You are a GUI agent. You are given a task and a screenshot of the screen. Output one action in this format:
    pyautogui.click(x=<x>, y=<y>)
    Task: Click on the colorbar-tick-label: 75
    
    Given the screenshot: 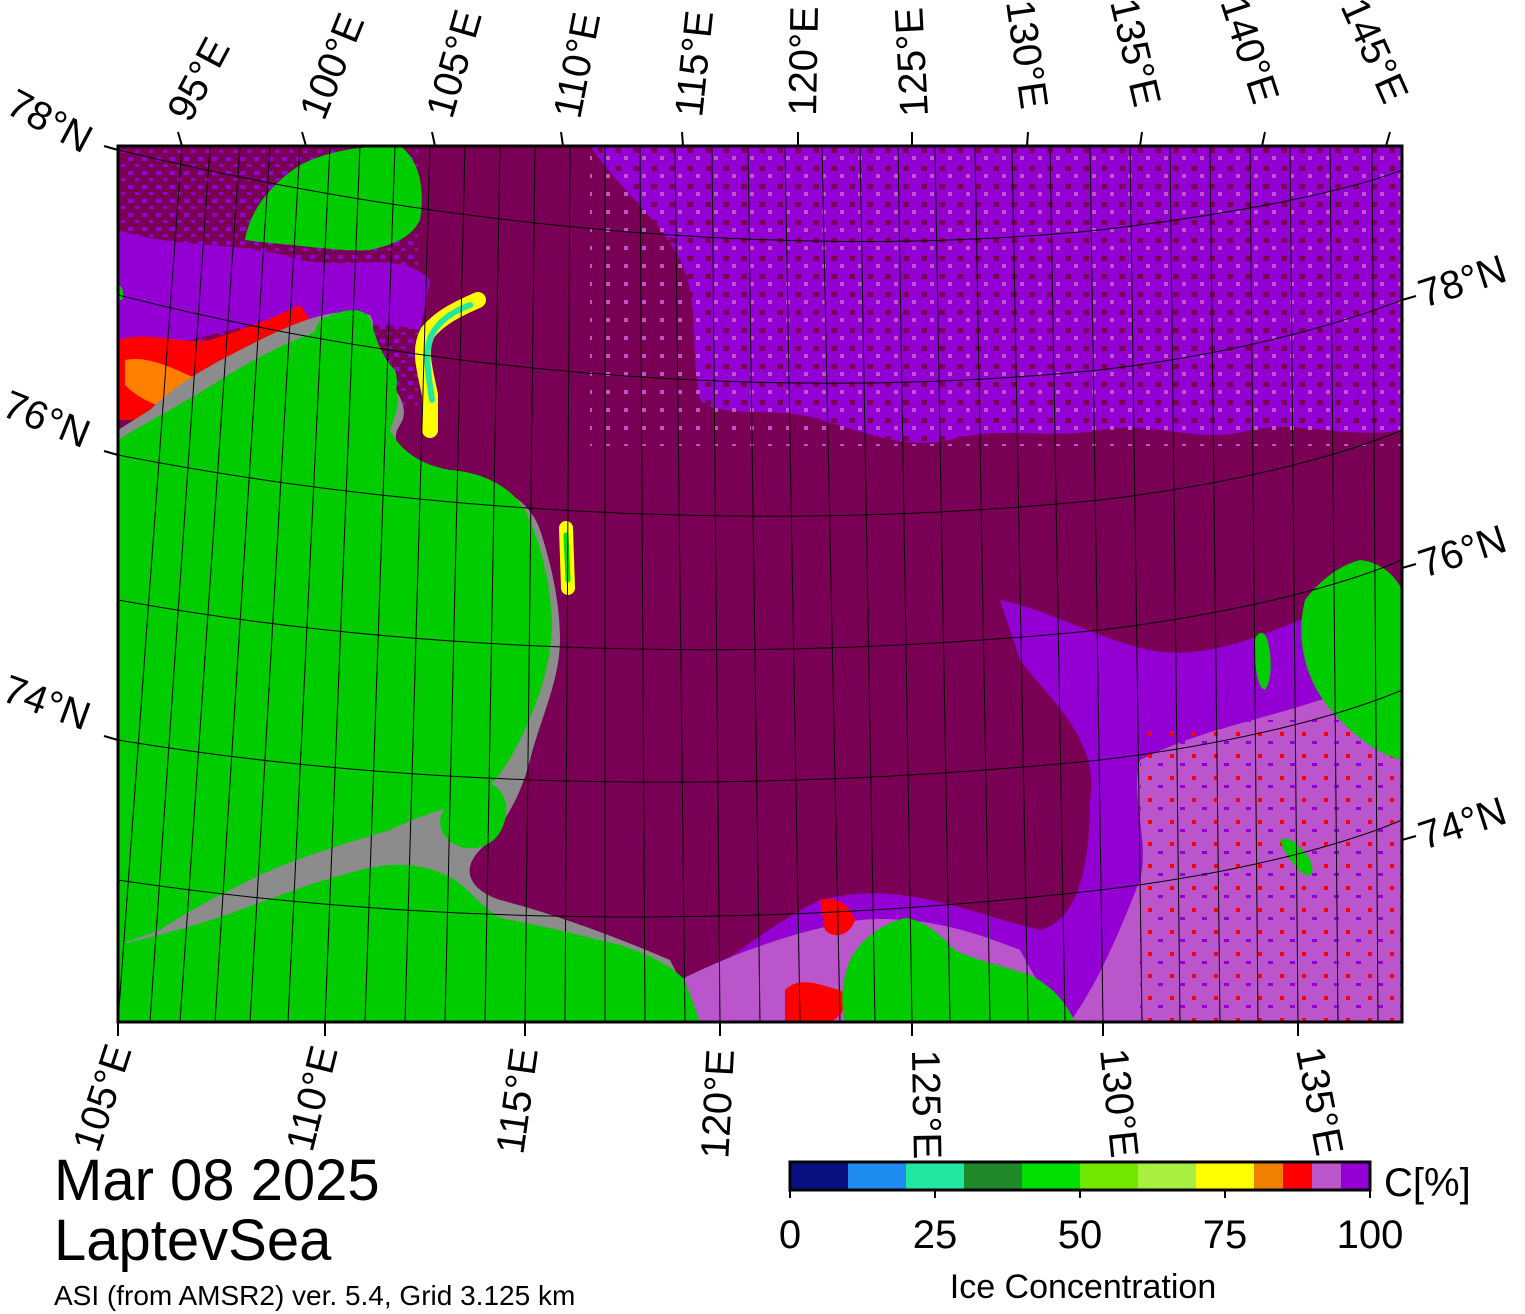 What is the action you would take?
    pyautogui.click(x=1225, y=1235)
    